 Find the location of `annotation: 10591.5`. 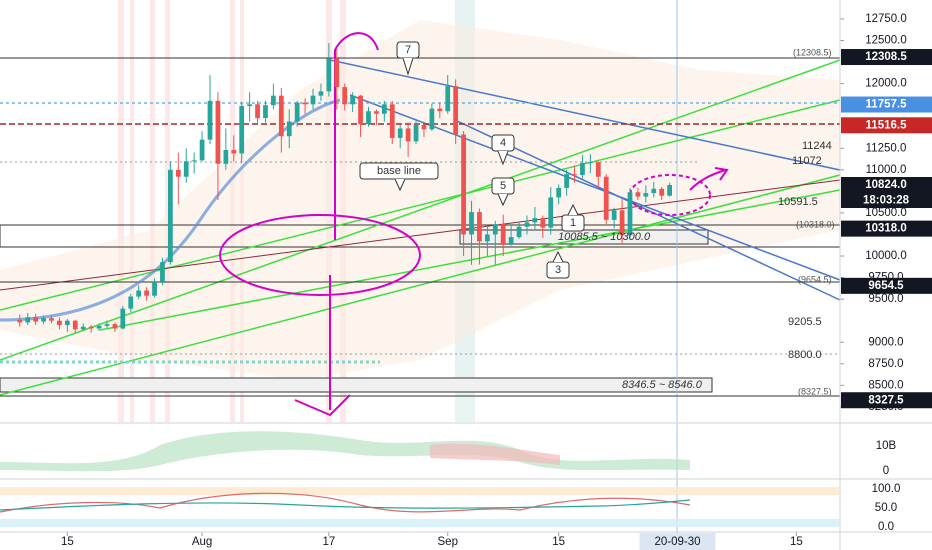

annotation: 10591.5 is located at coordinates (798, 202).